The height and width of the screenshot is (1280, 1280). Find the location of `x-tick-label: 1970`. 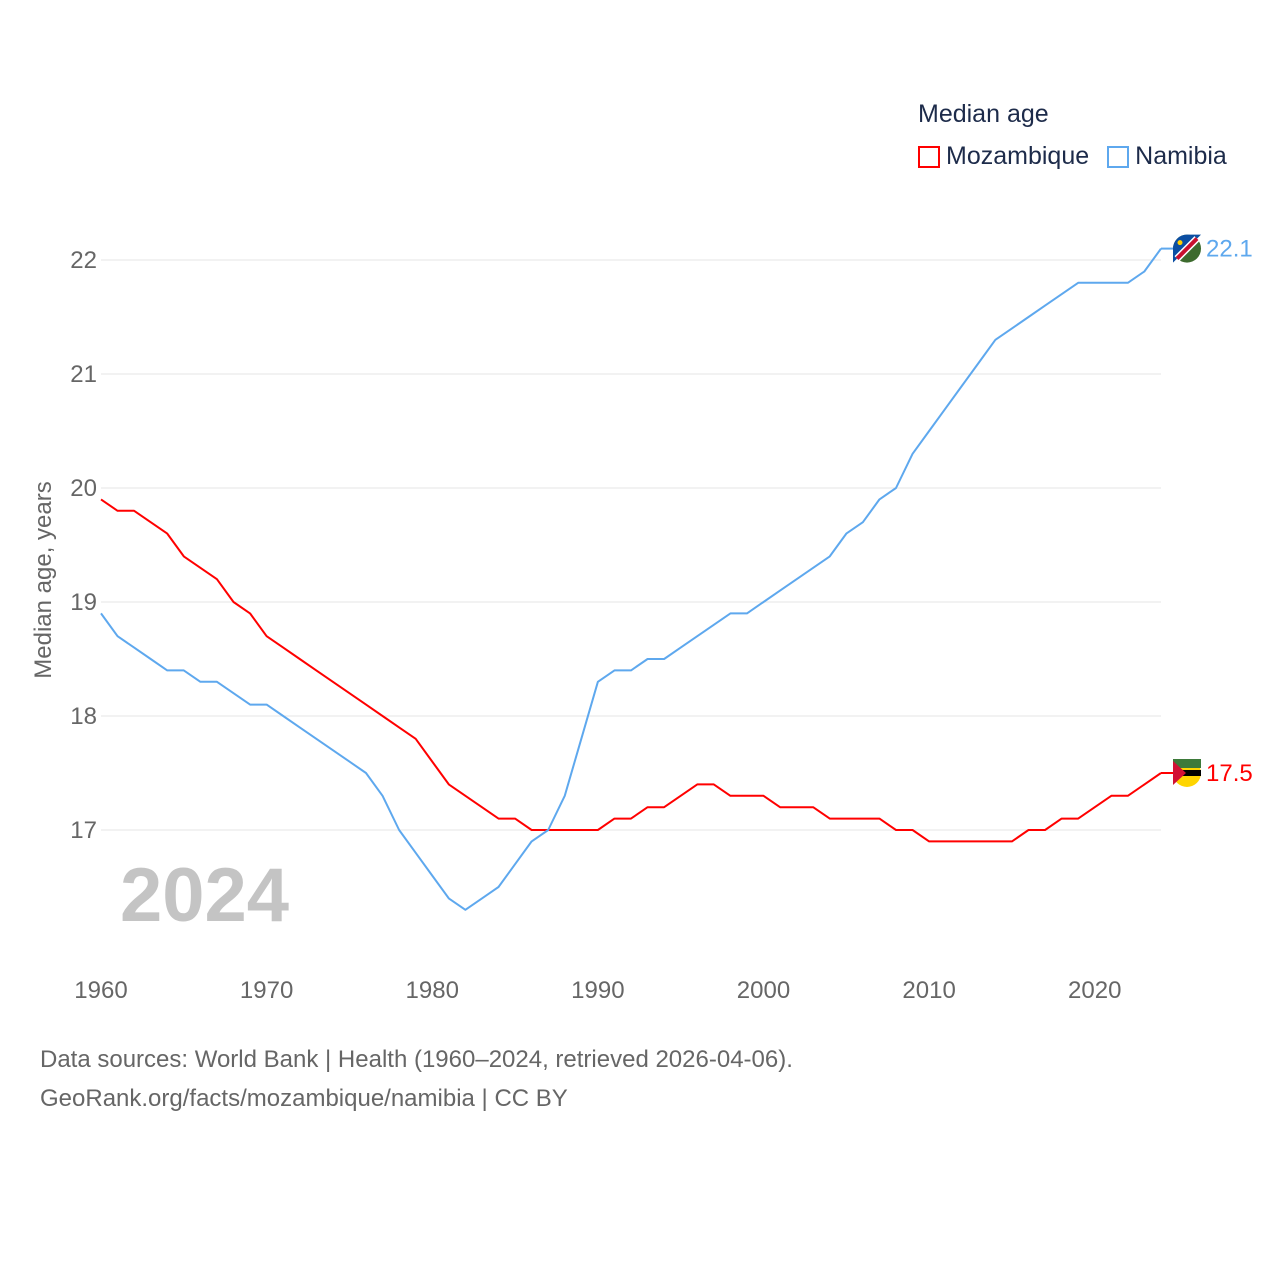

x-tick-label: 1970 is located at coordinates (266, 990).